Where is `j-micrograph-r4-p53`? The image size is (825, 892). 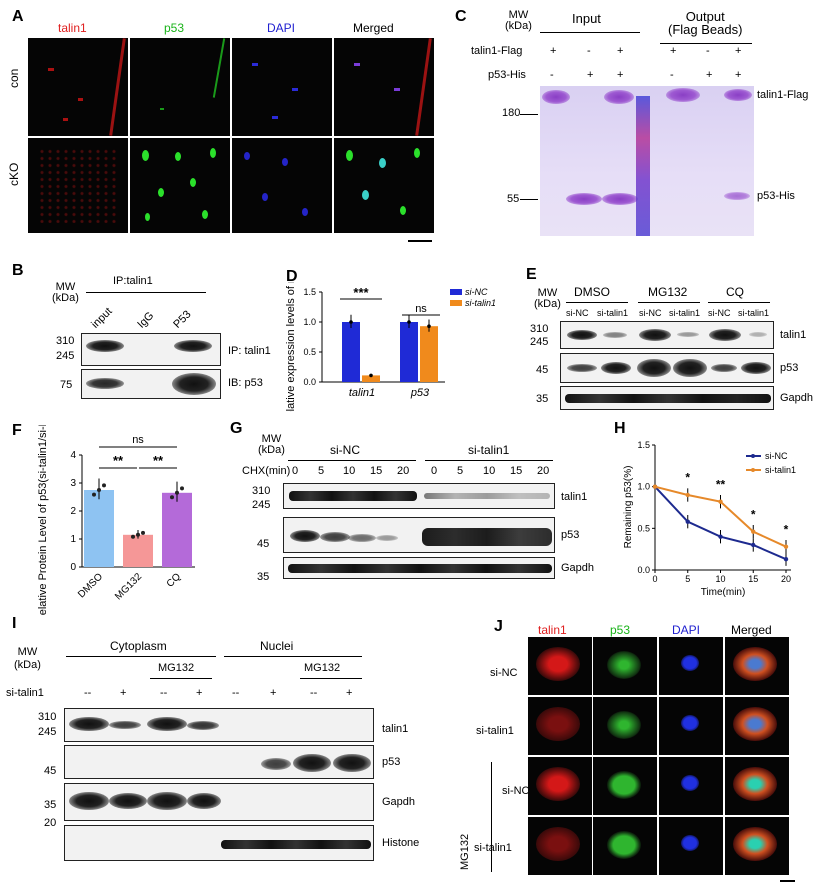
j-micrograph-r4-p53 is located at coordinates (625, 846).